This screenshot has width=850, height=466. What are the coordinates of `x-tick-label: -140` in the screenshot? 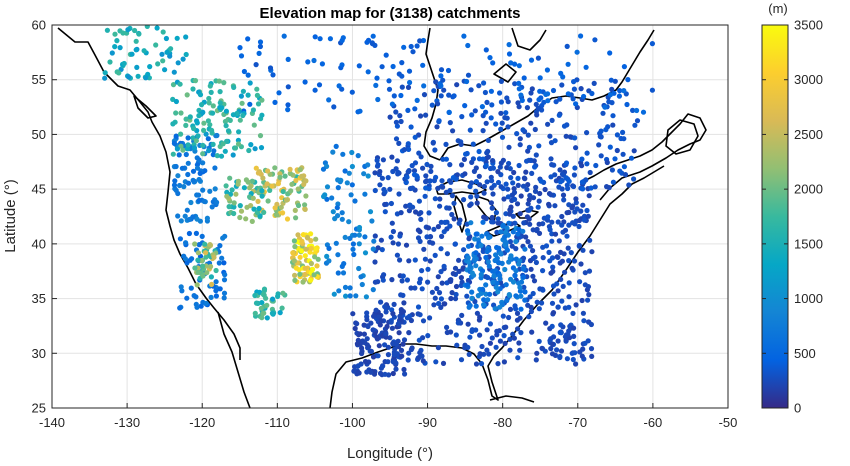 It's located at (52, 422).